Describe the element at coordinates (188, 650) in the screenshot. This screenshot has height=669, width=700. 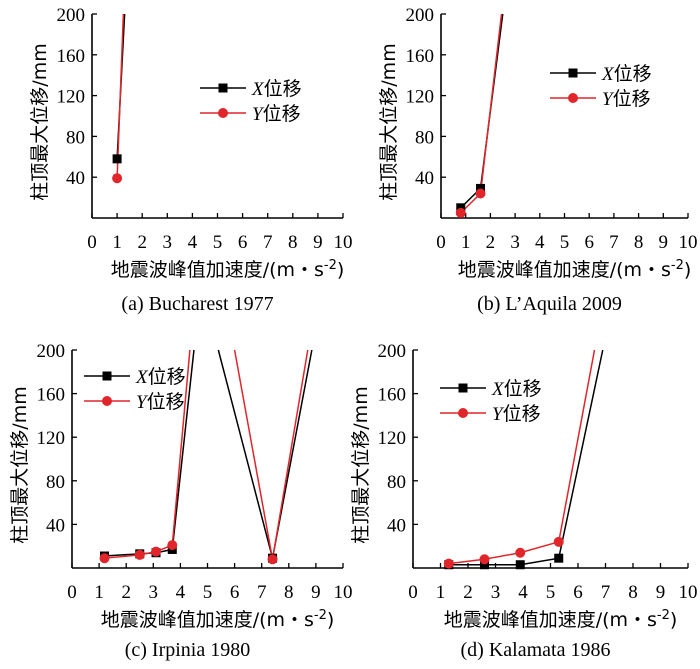
I see `panel-caption: (c) Irpinia 1980` at that location.